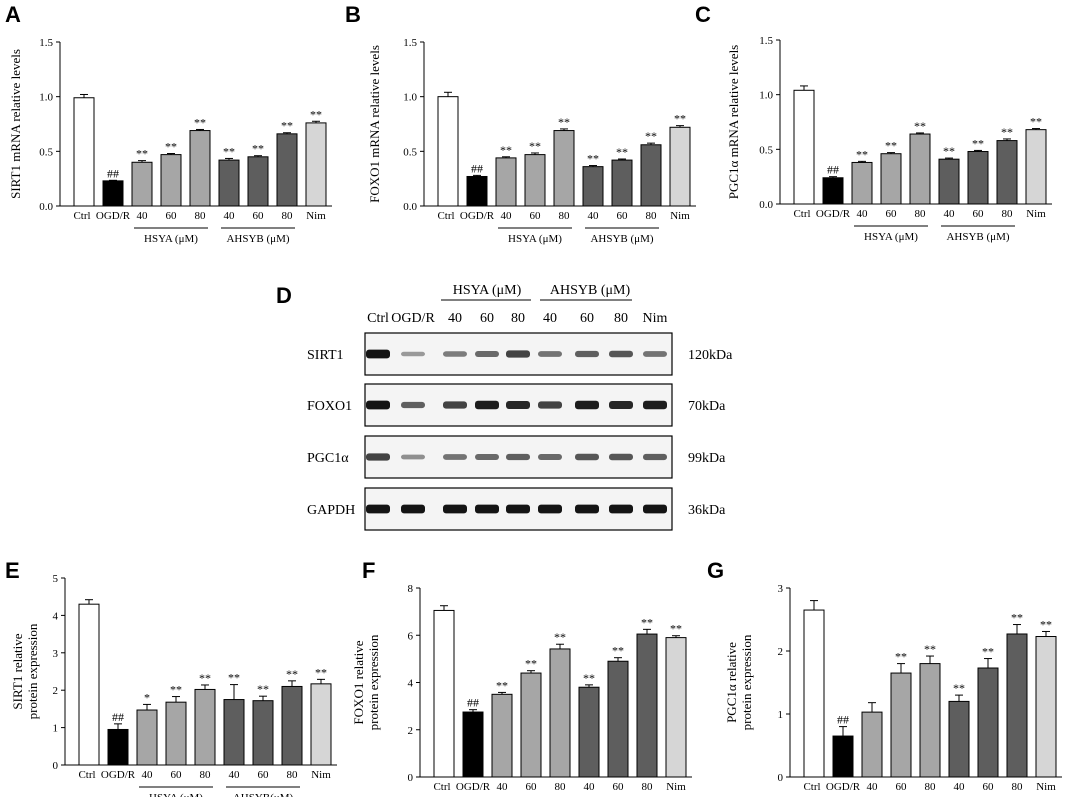  Describe the element at coordinates (733, 122) in the screenshot. I see `y-axis-label: PGC1α mRNA relative levels` at that location.